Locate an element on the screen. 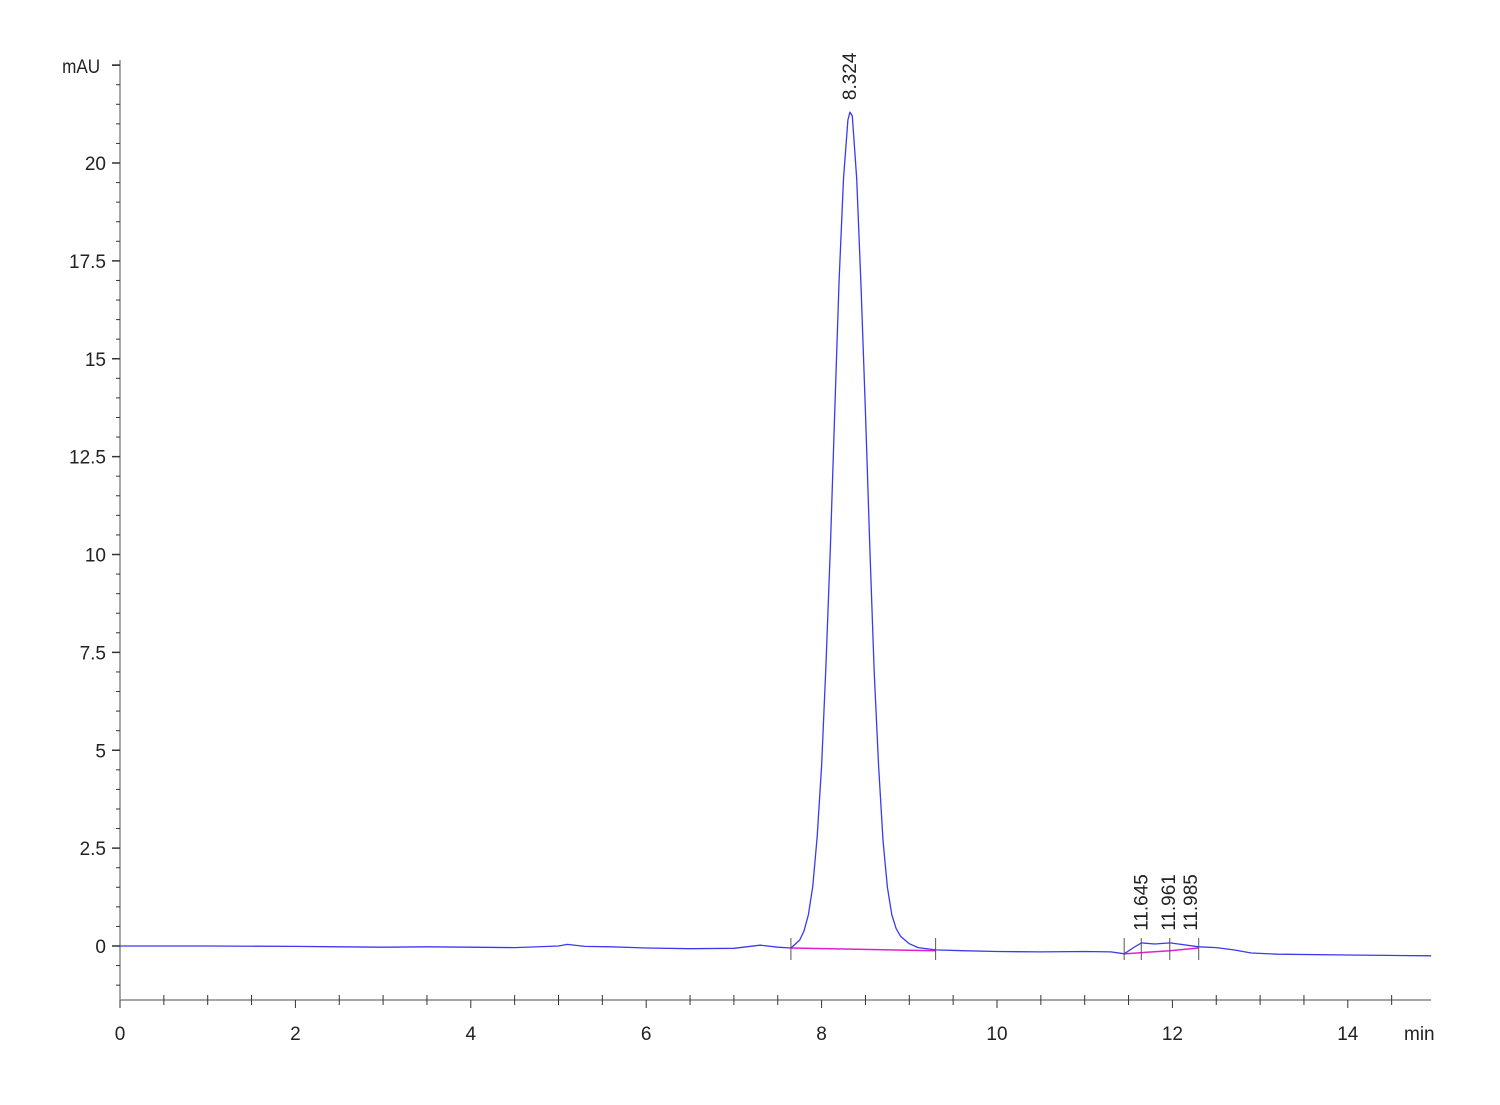  peak-label: 11.645 is located at coordinates (1141, 902).